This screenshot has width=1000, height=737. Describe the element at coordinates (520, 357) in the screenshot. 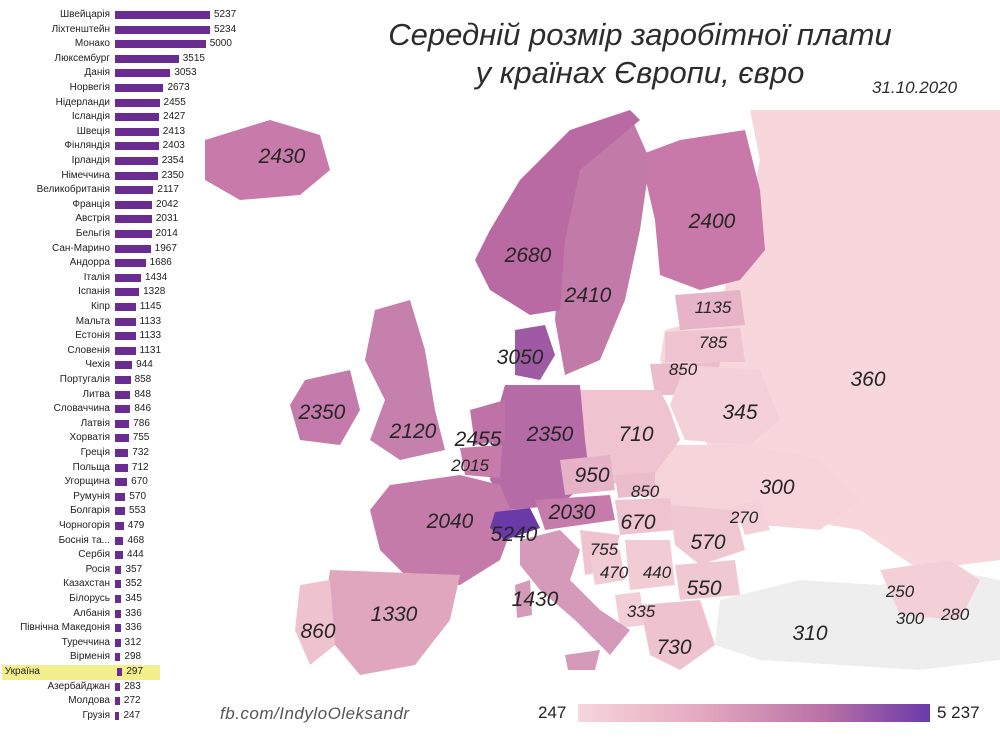

I see `map-value-label-denmark: 3050` at that location.